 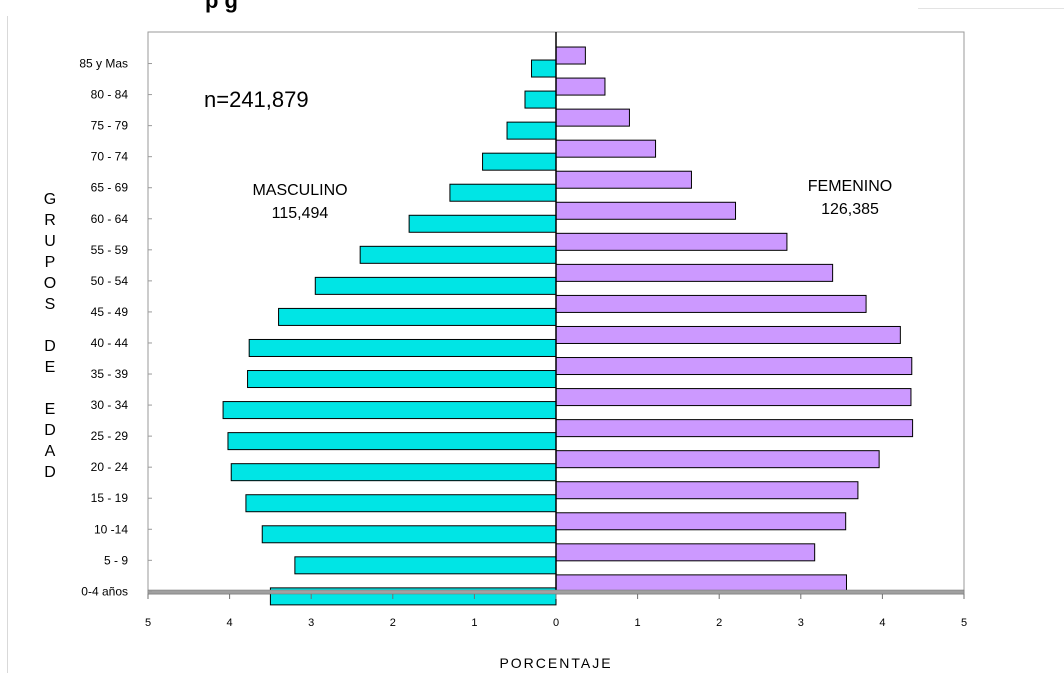 What do you see at coordinates (110, 188) in the screenshot?
I see `age-label: 65 - 69` at bounding box center [110, 188].